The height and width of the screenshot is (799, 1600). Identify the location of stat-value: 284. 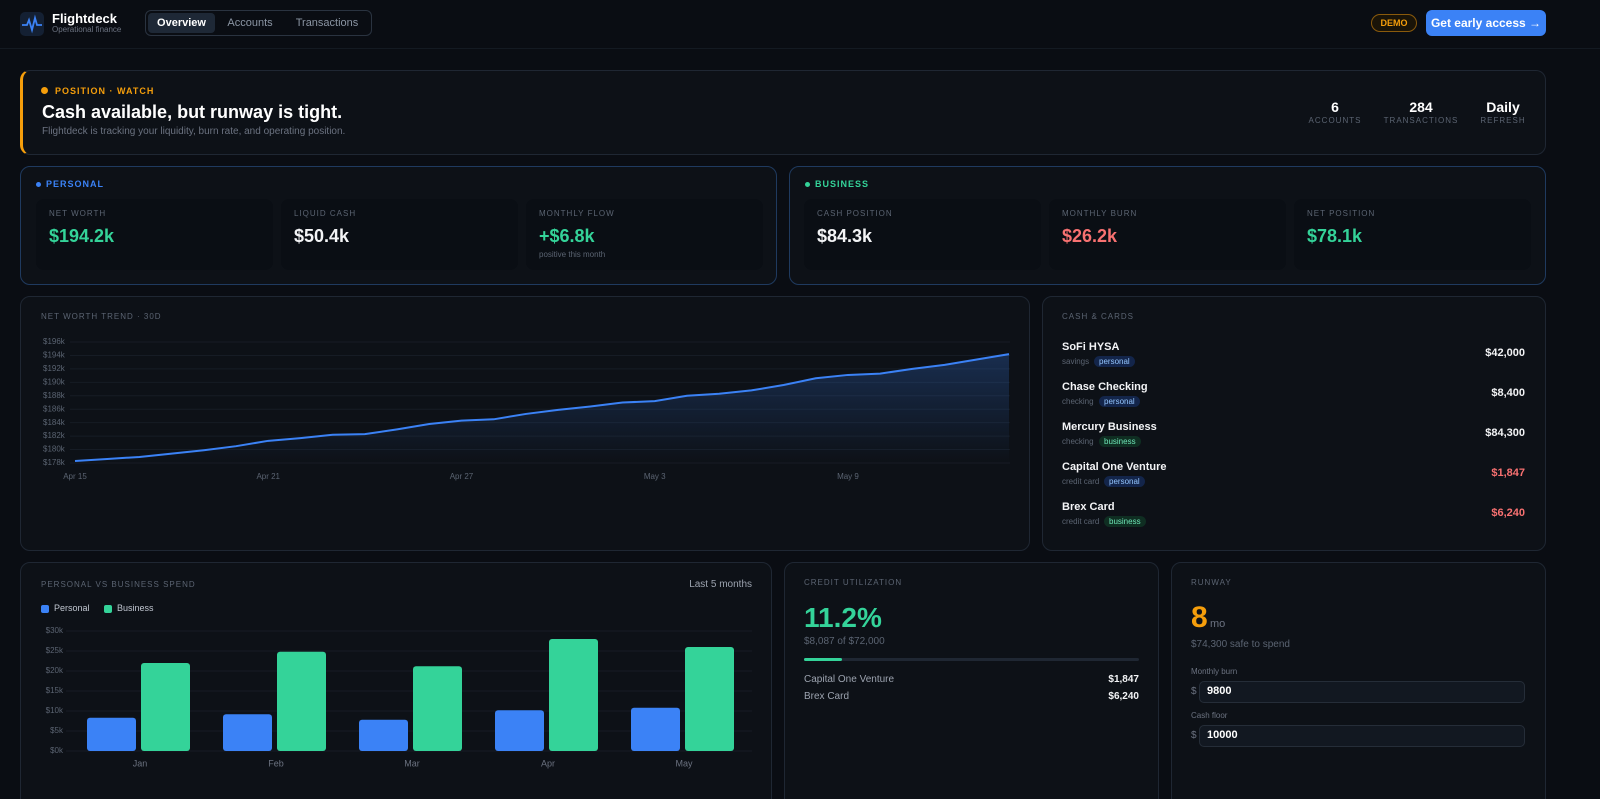
(1421, 107).